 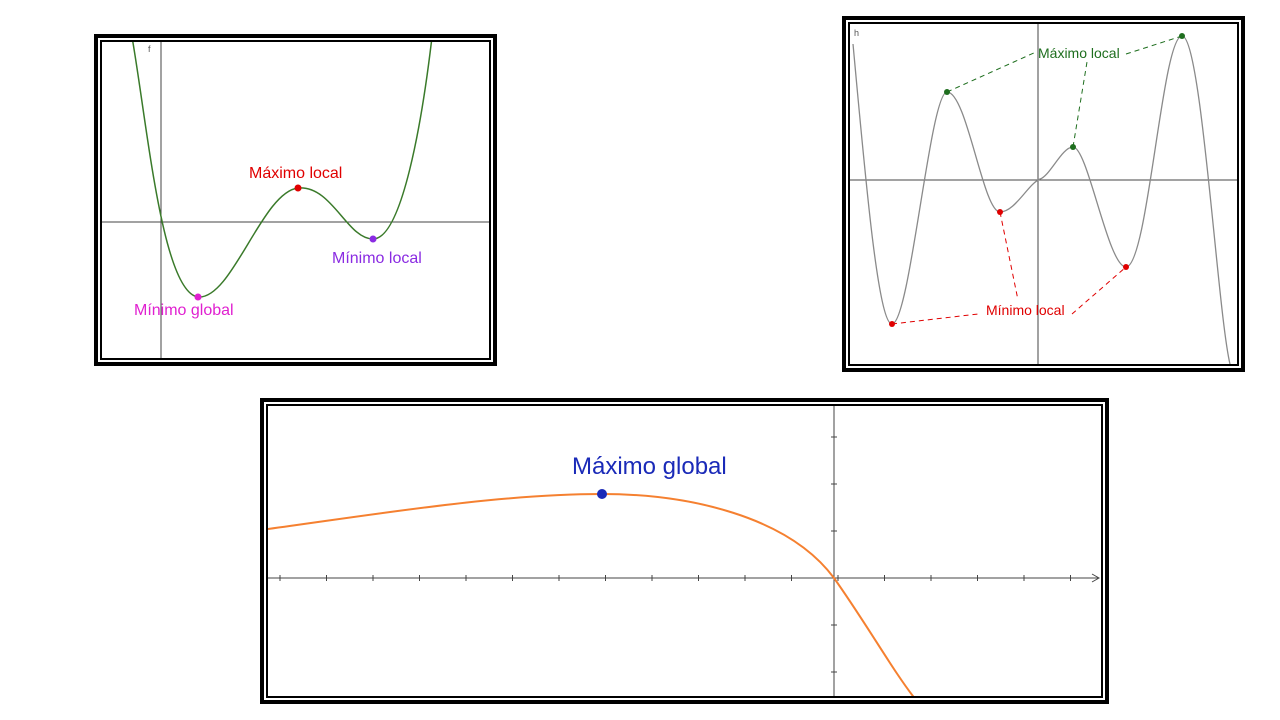 What do you see at coordinates (184, 310) in the screenshot?
I see `global-min-label: Mínimo global` at bounding box center [184, 310].